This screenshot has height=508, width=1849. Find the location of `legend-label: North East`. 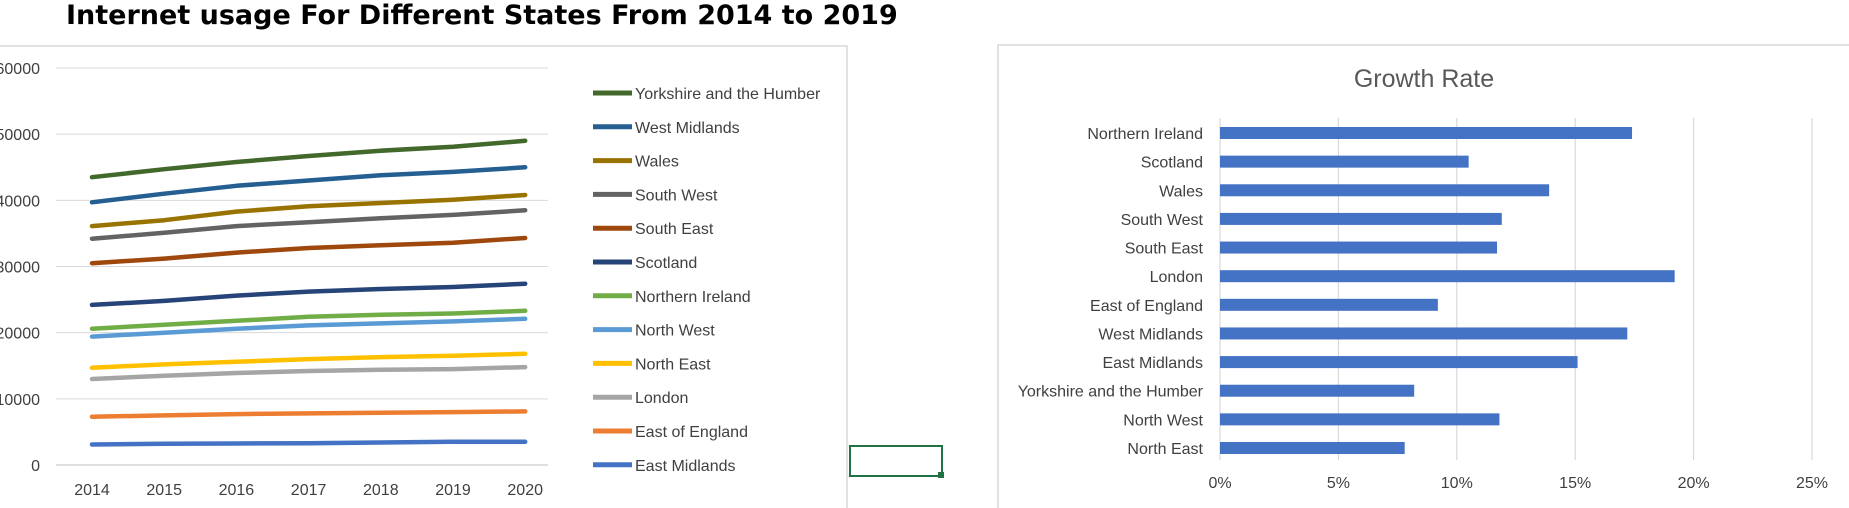

legend-label: North East is located at coordinates (673, 364).